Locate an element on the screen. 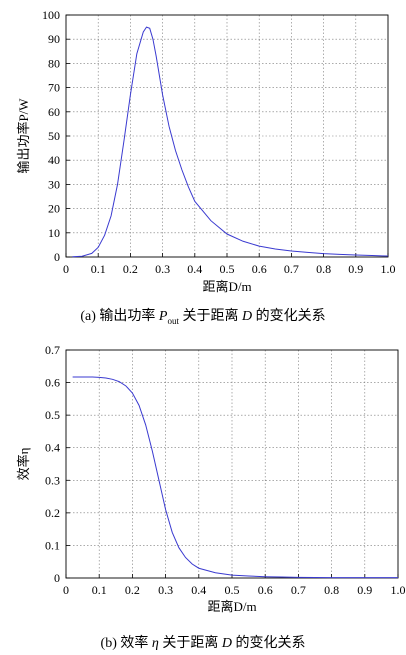 The width and height of the screenshot is (406, 655). chart-a-xlabel: 距离D/m is located at coordinates (226, 286).